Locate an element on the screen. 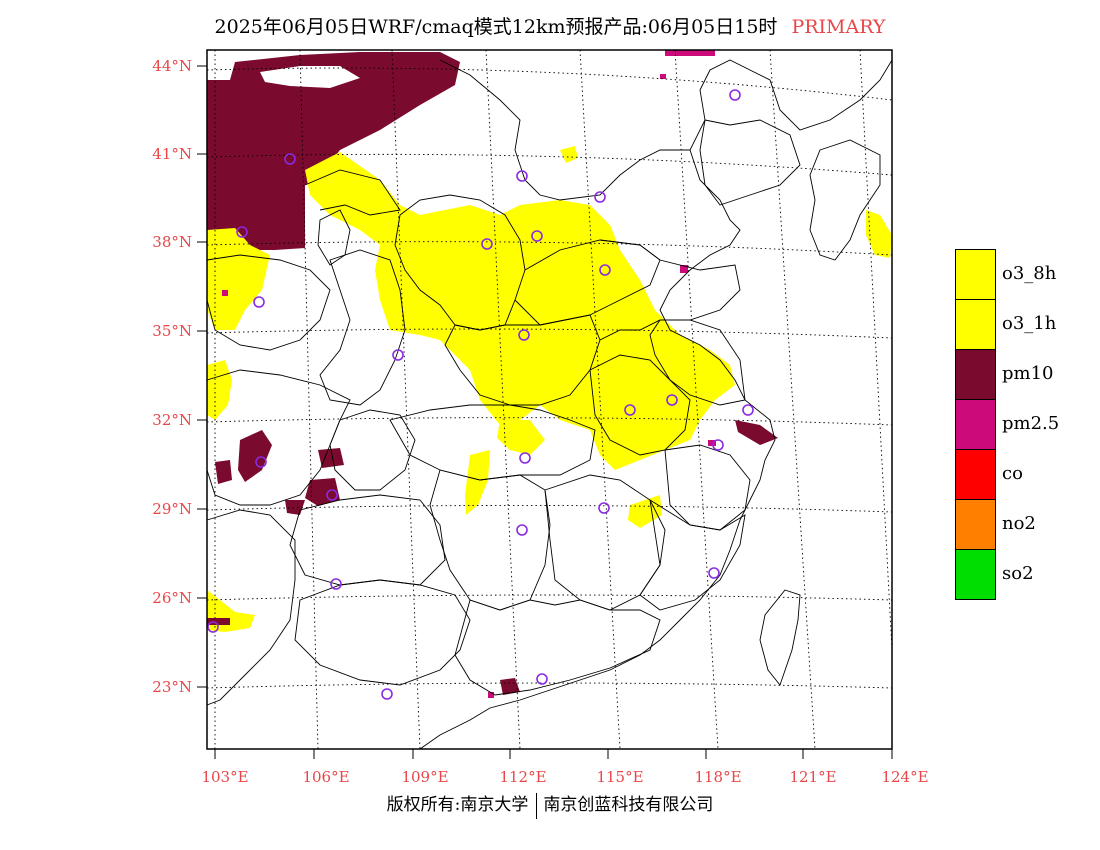 The image size is (1100, 850). o3-east-patch is located at coordinates (645, 511).